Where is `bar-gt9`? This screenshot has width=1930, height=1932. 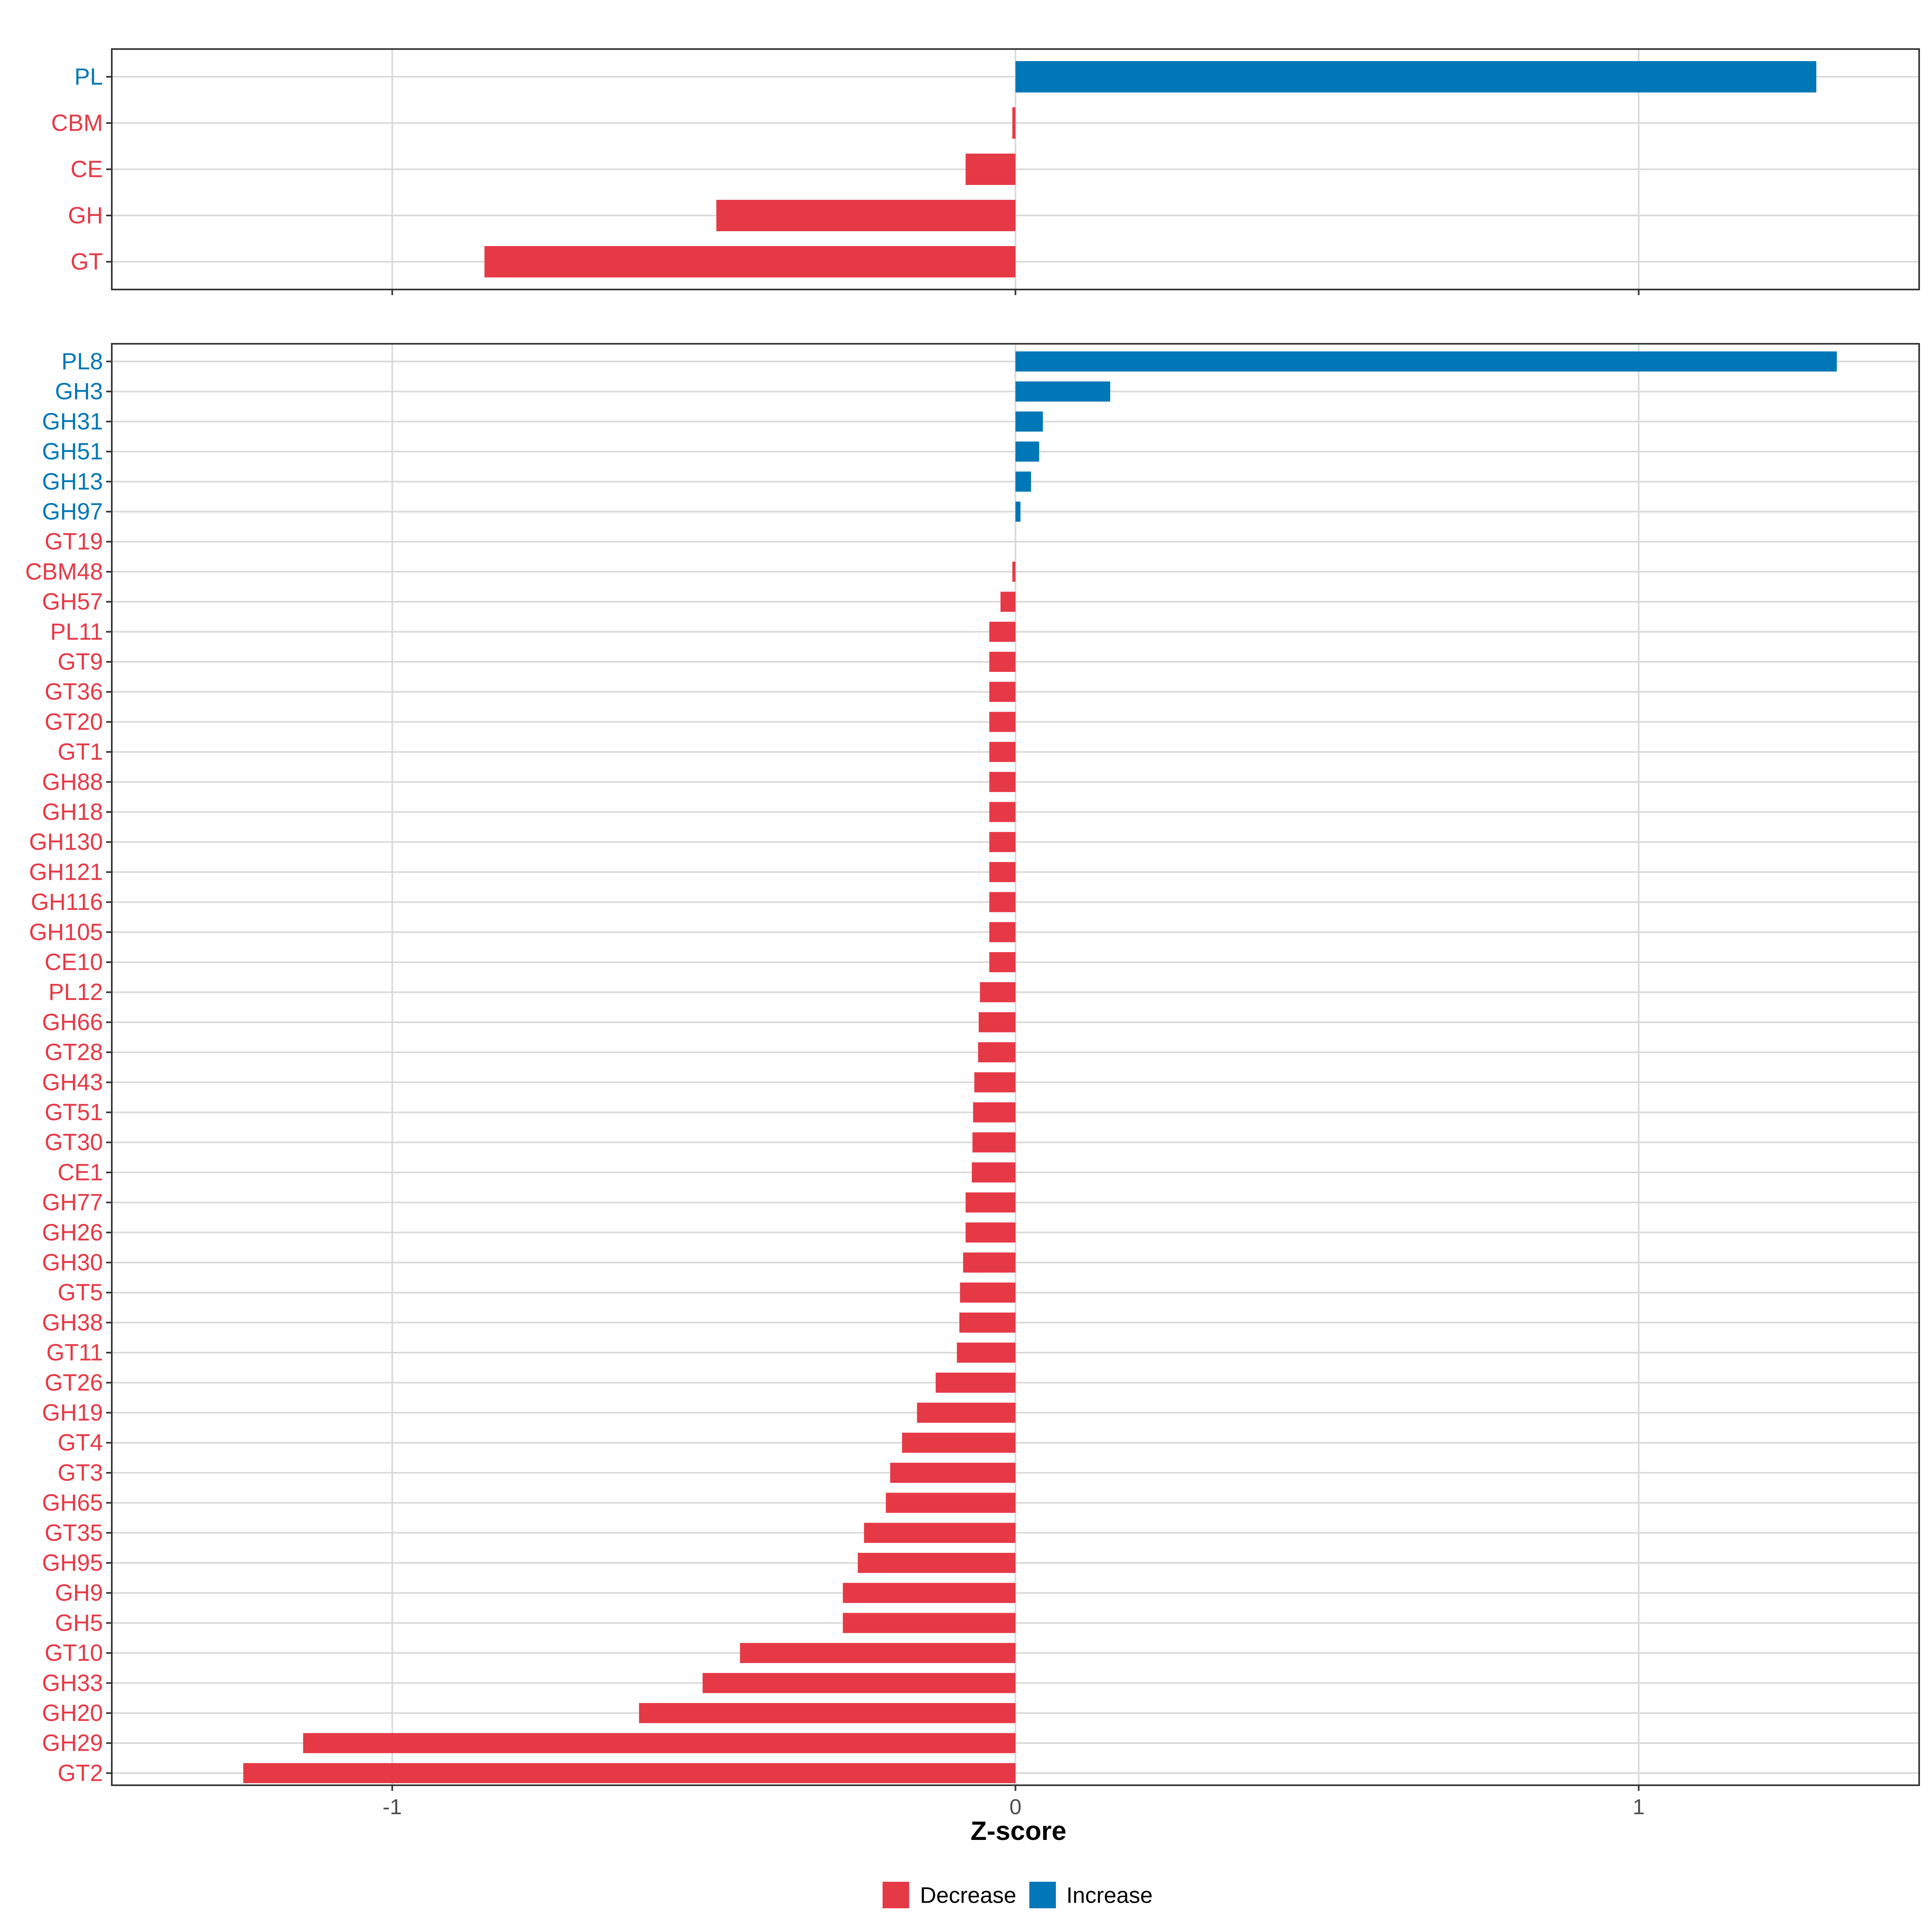
bar-gt9 is located at coordinates (1002, 662).